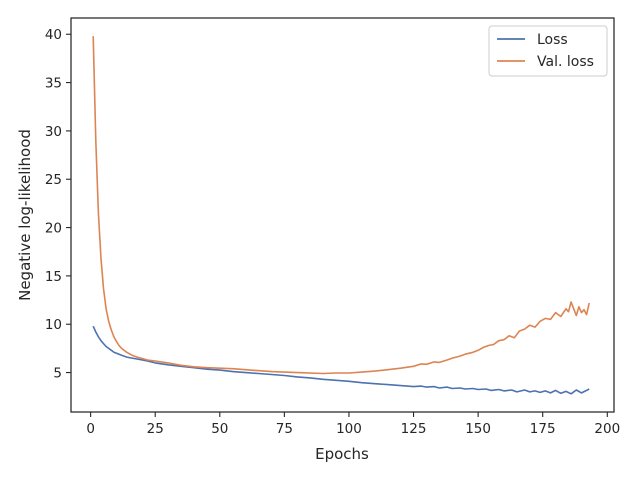 This screenshot has height=480, width=640. I want to click on y-axis-ticks: 5 10 15 20 25 30 35 40, so click(58, 204).